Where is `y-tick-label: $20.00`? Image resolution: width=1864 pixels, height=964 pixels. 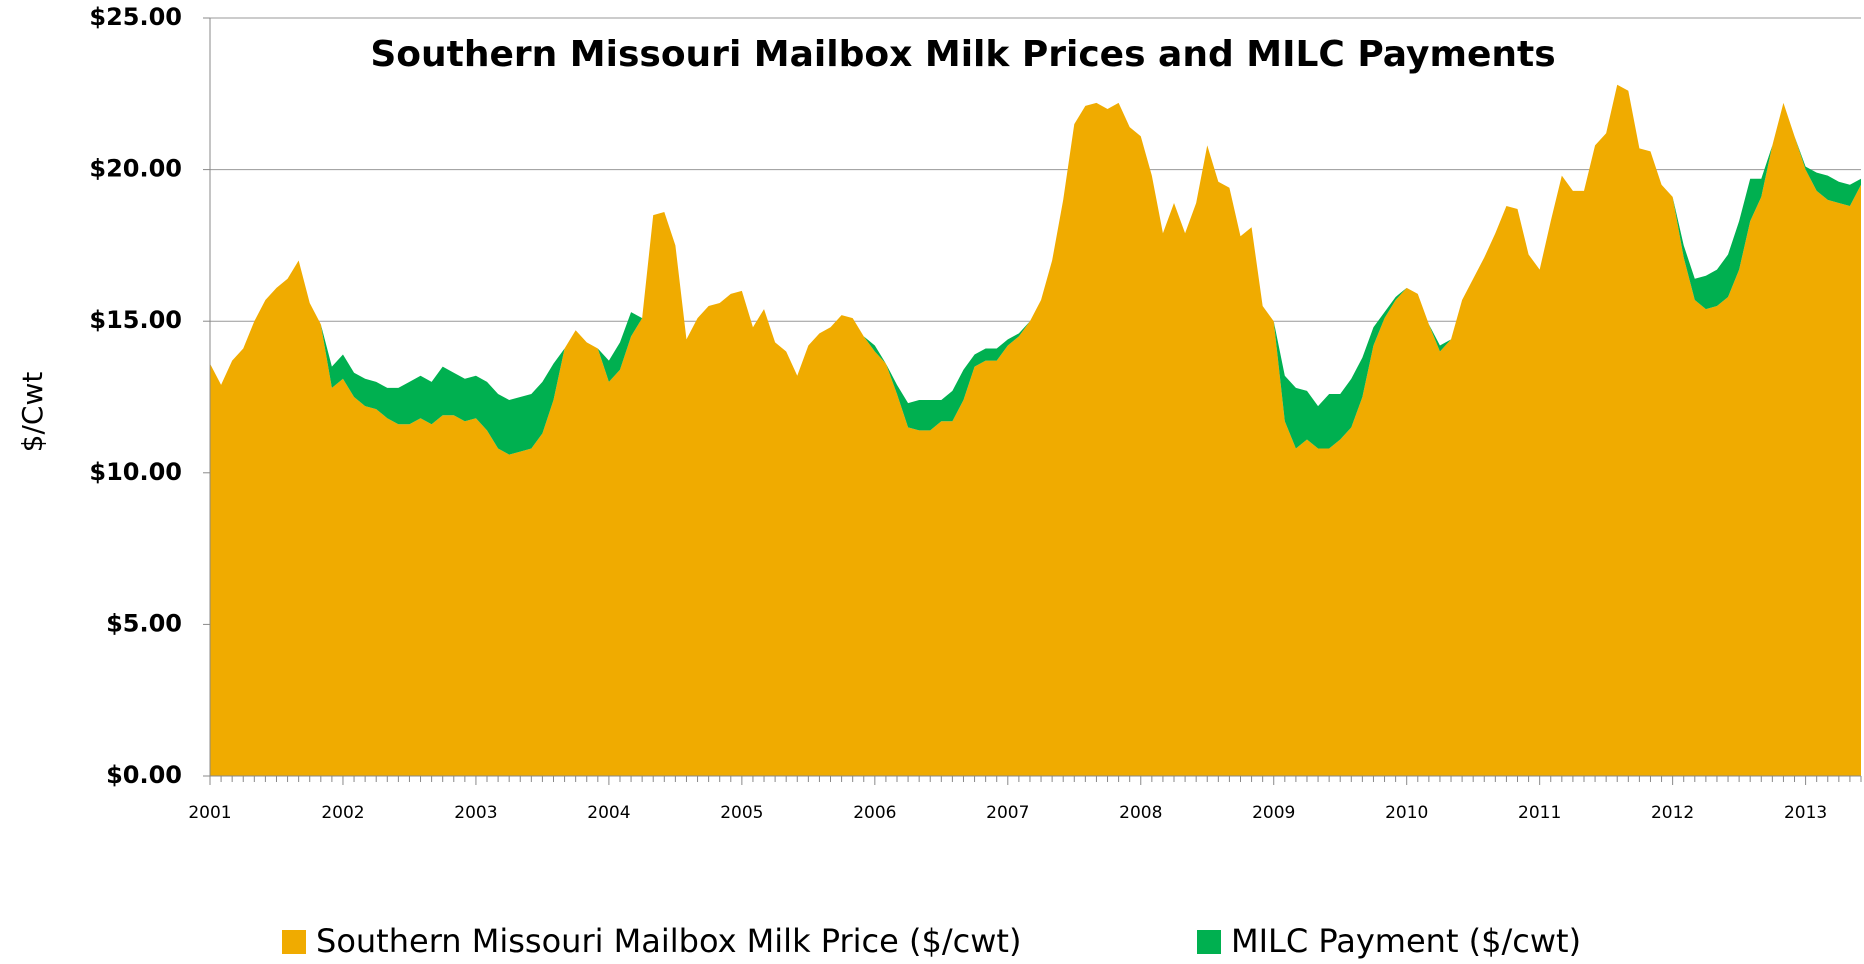 y-tick-label: $20.00 is located at coordinates (135, 169).